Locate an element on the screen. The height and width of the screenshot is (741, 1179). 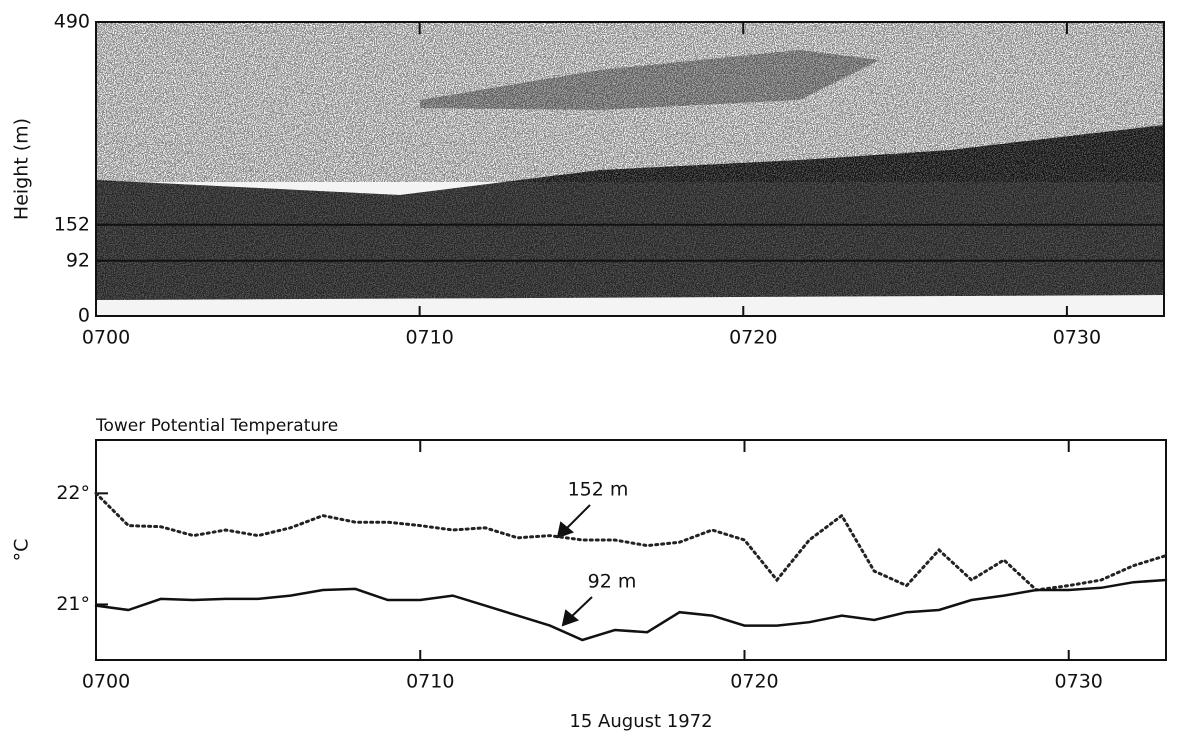
chart-title: Tower Potential Temperature is located at coordinates (216, 426).